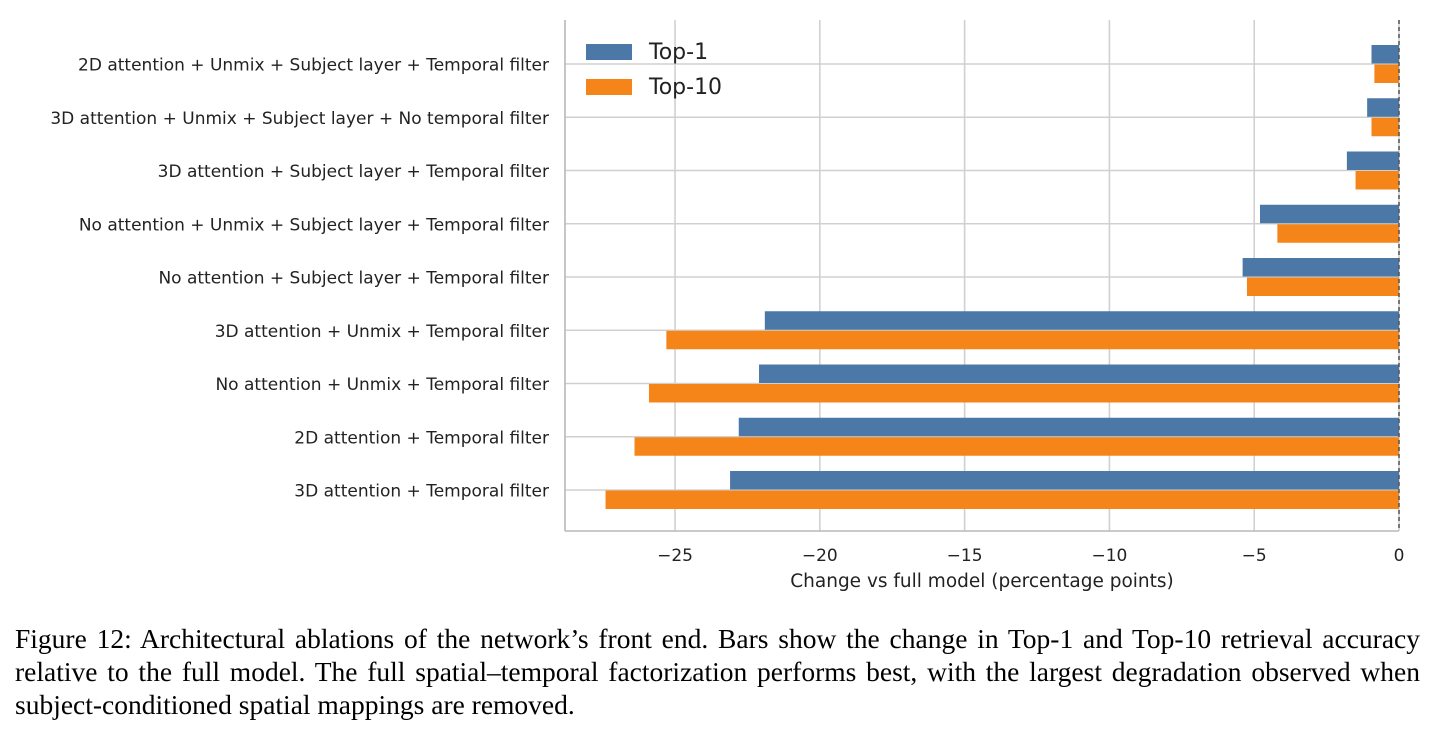  I want to click on x-tick-label: −20, so click(820, 556).